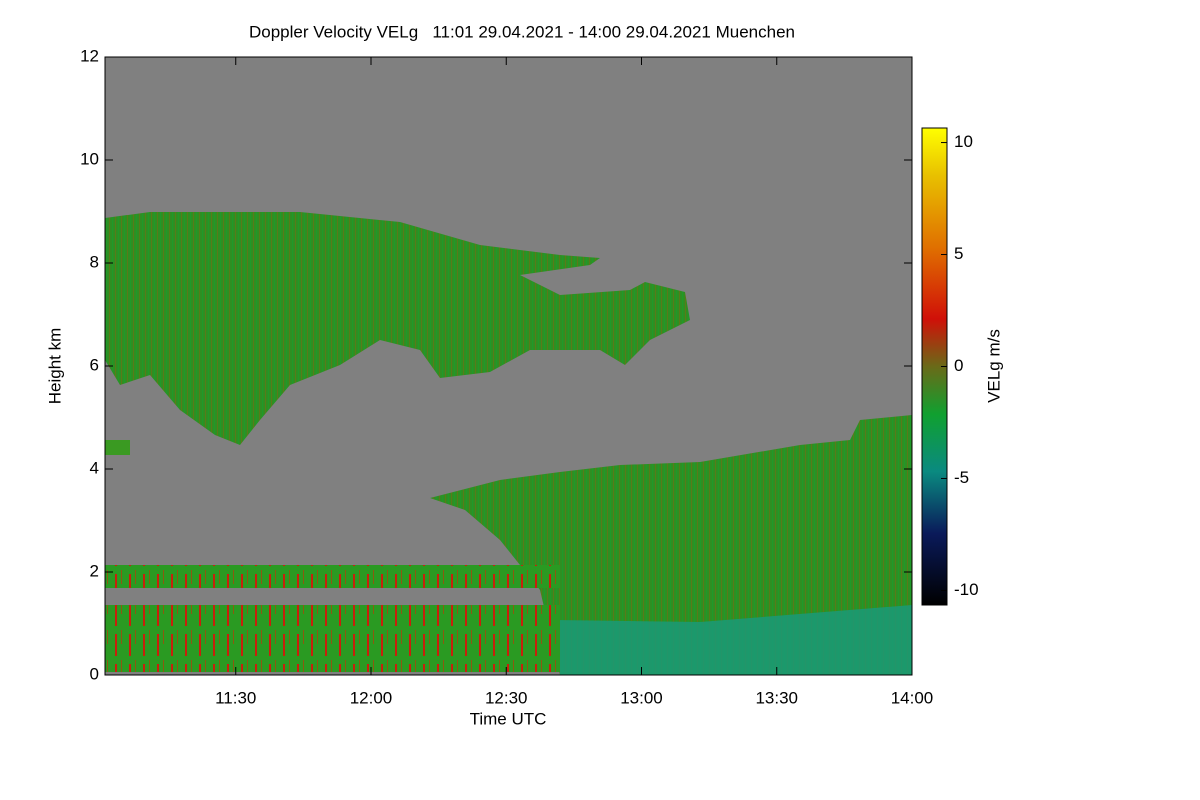 This screenshot has height=800, width=1200. I want to click on x-tick-label: 14:00, so click(912, 697).